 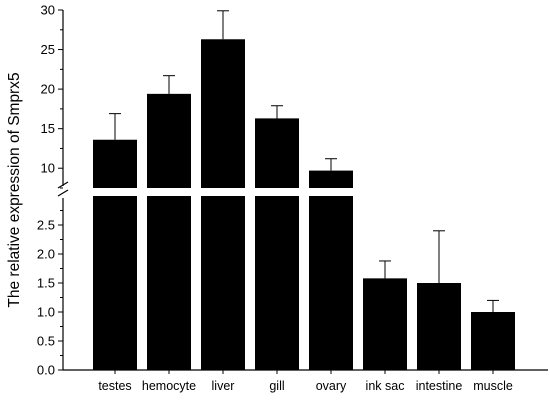 I want to click on bar-muscle, so click(x=493, y=341).